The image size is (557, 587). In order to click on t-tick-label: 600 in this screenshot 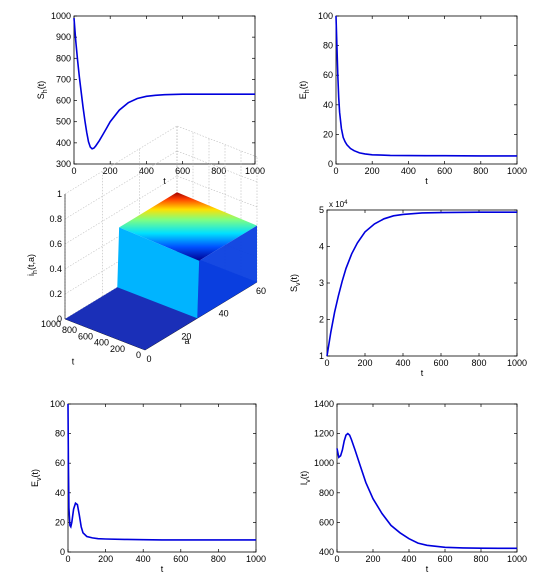, I will do `click(85, 336)`.